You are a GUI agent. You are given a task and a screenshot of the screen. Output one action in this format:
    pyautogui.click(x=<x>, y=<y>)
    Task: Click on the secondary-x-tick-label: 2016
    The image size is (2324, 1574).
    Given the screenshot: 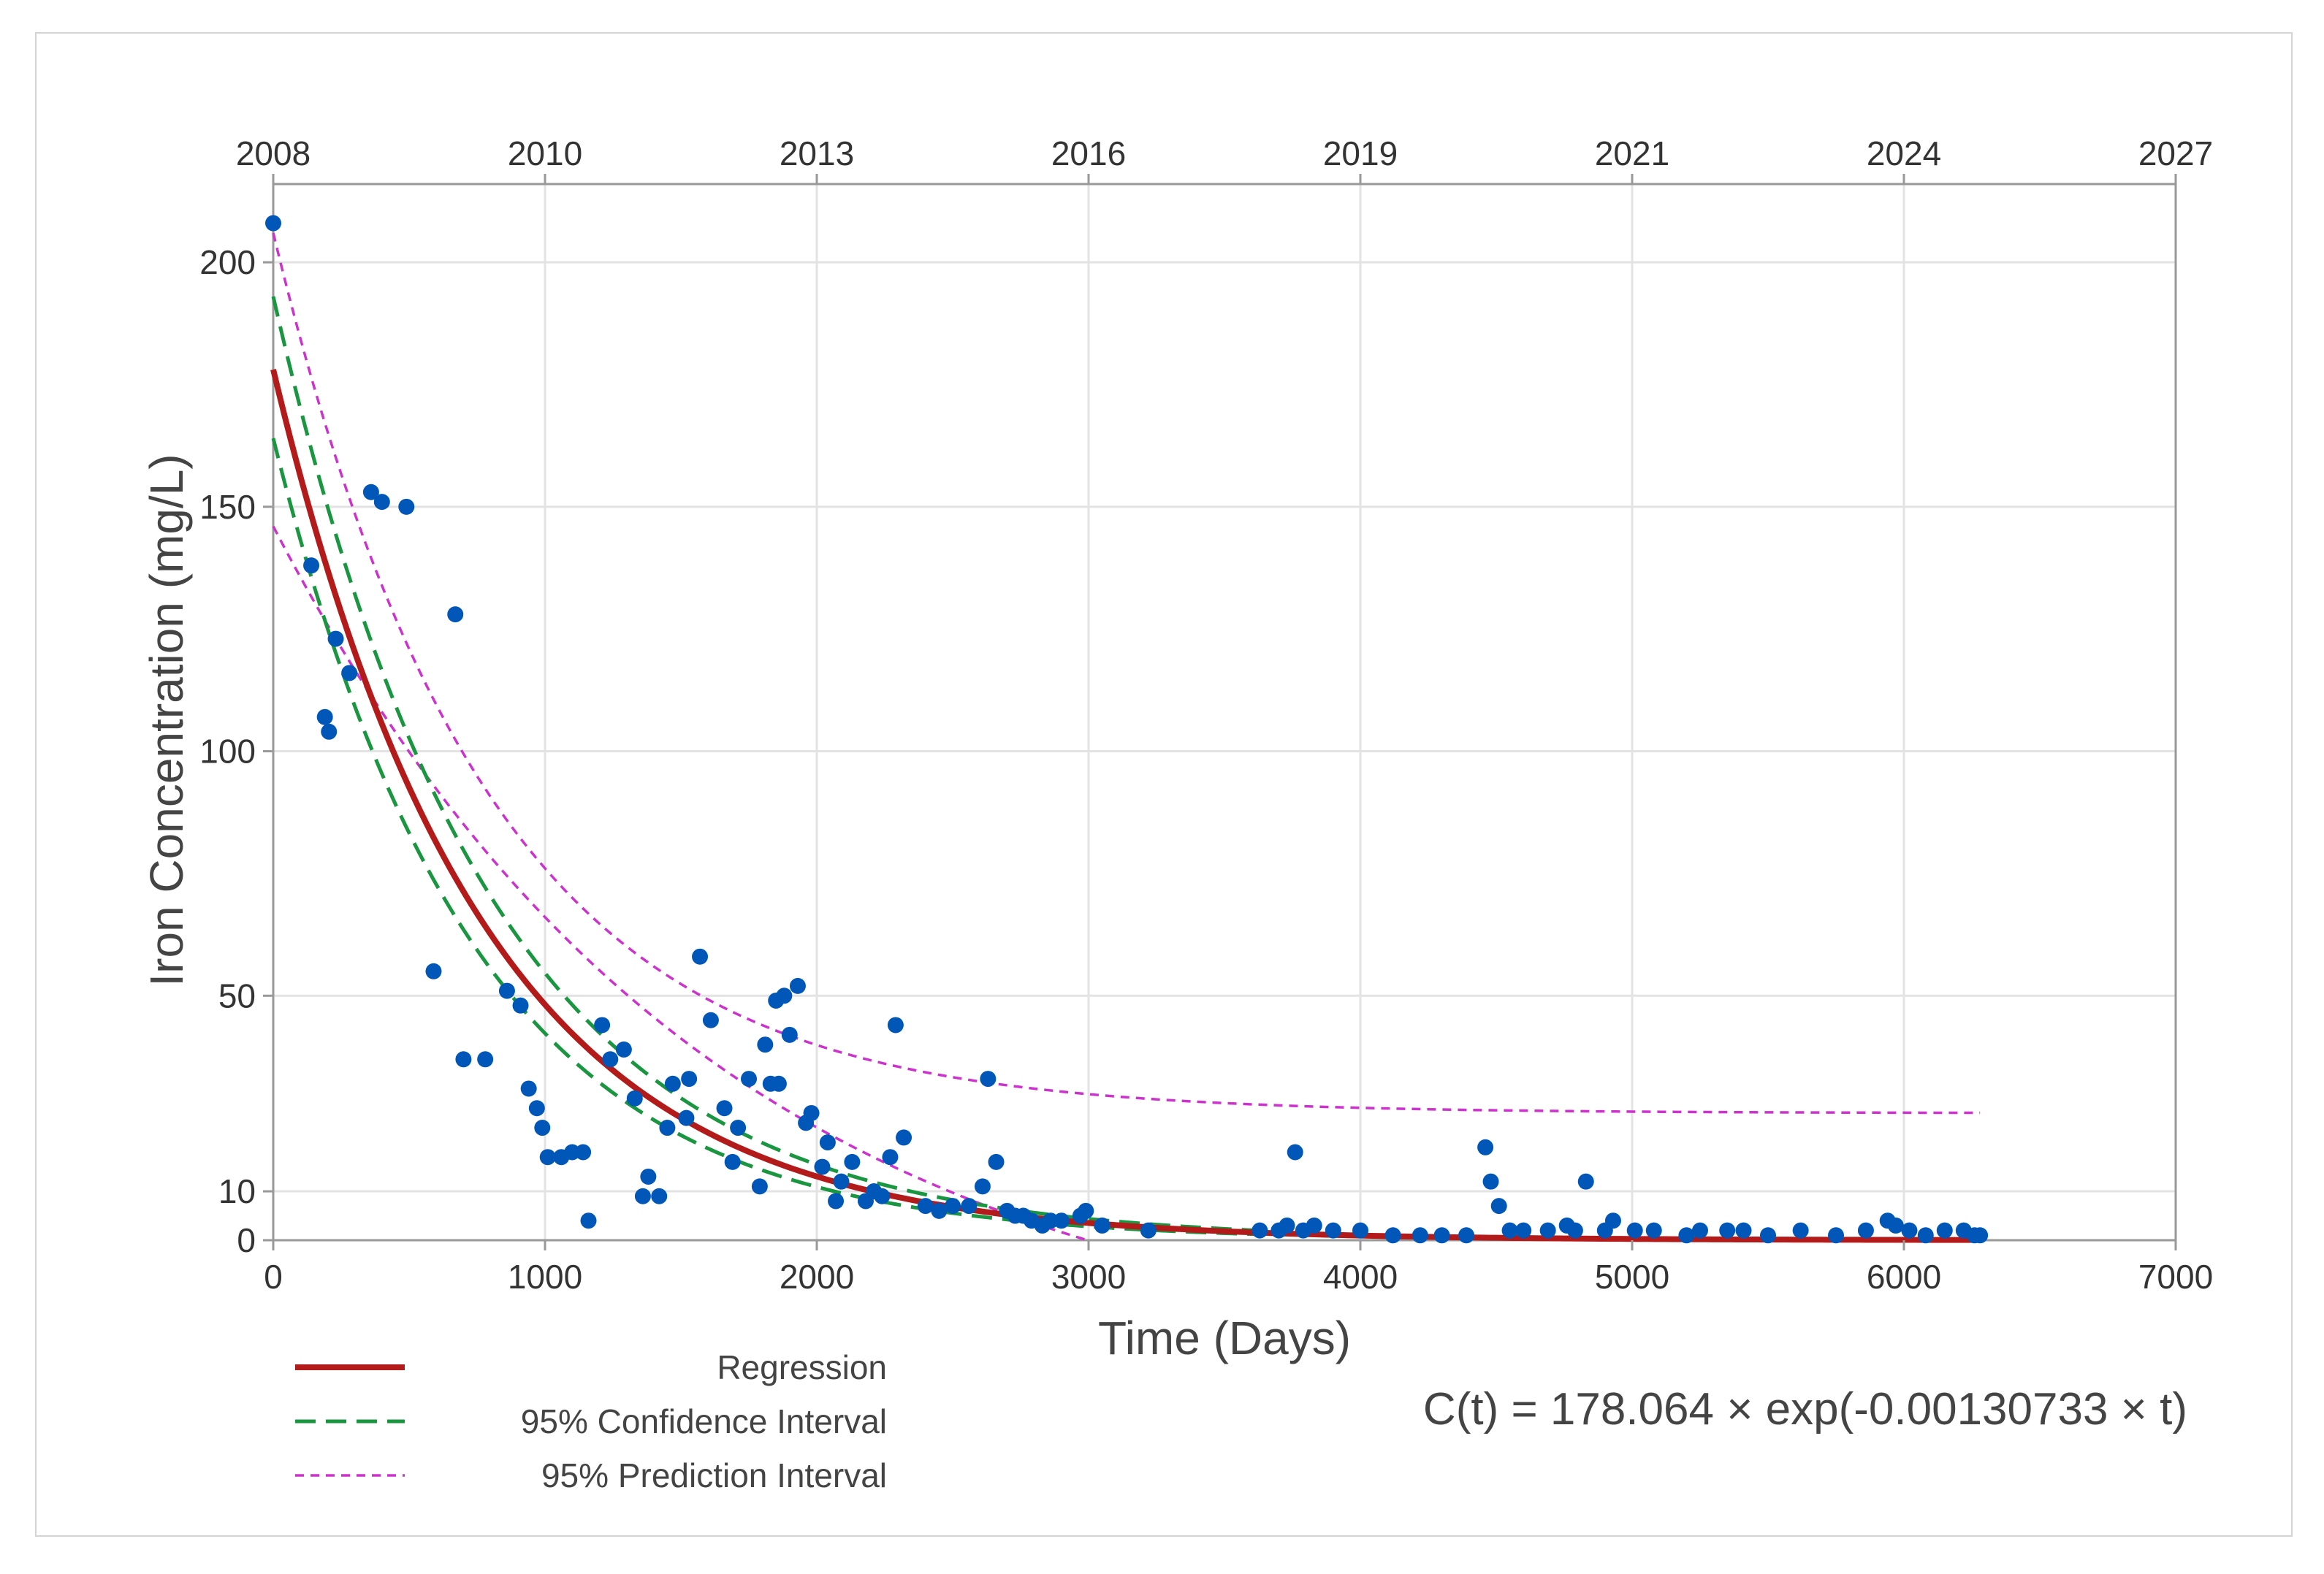 What is the action you would take?
    pyautogui.click(x=1088, y=153)
    